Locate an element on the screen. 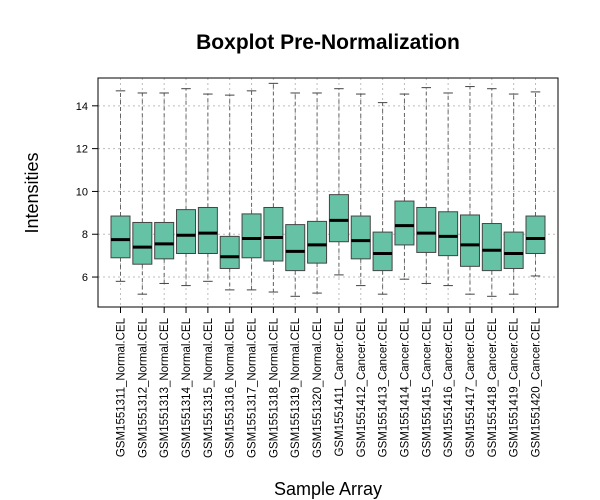 The height and width of the screenshot is (500, 600). x-tick-label: GSM1551420_Cancer.CEL is located at coordinates (537, 387).